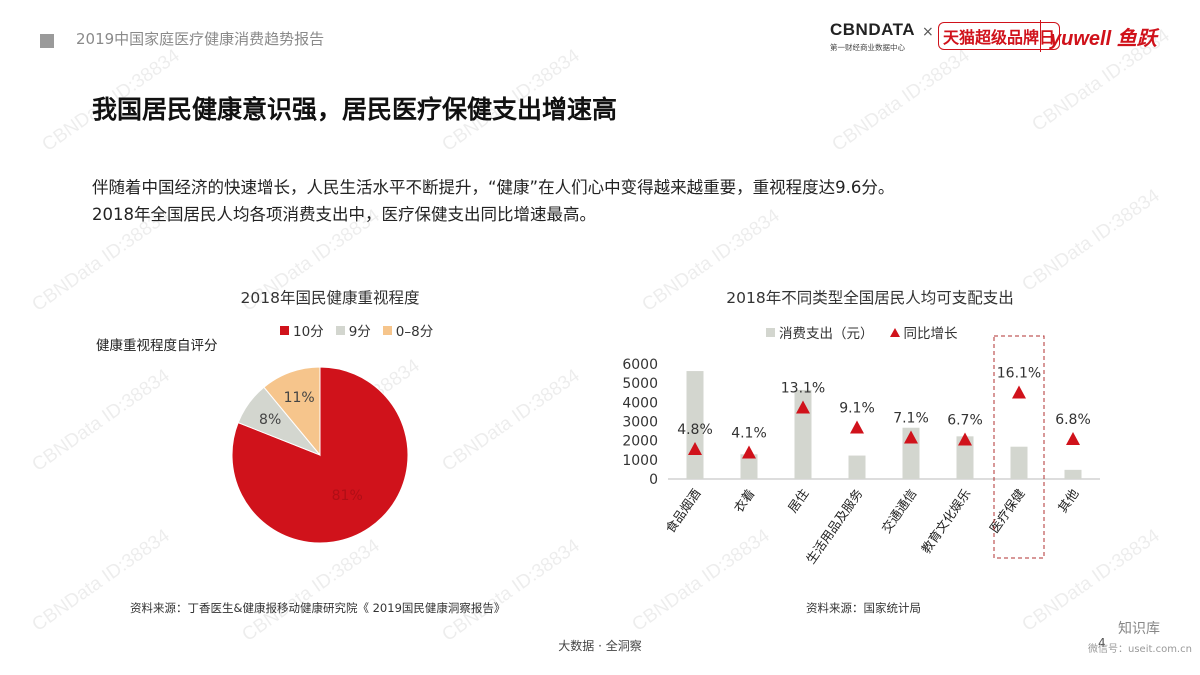  Describe the element at coordinates (857, 409) in the screenshot. I see `growth-label: 9.1%` at that location.